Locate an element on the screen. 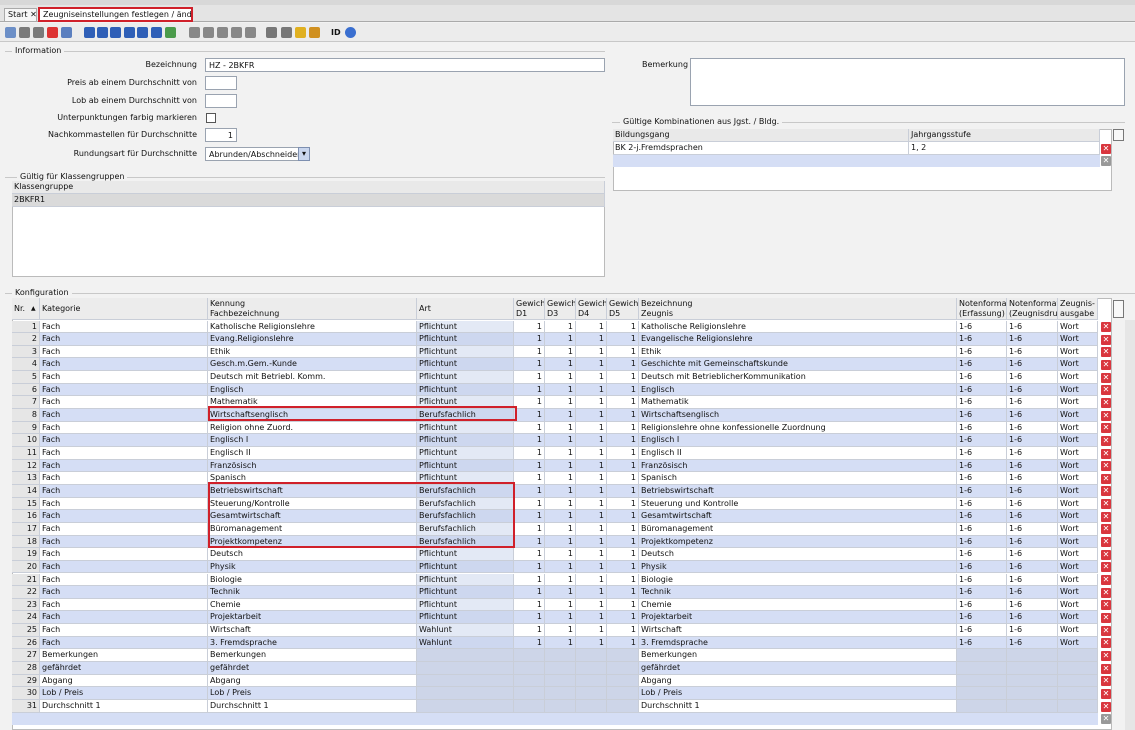  cell: 8 is located at coordinates (26, 415).